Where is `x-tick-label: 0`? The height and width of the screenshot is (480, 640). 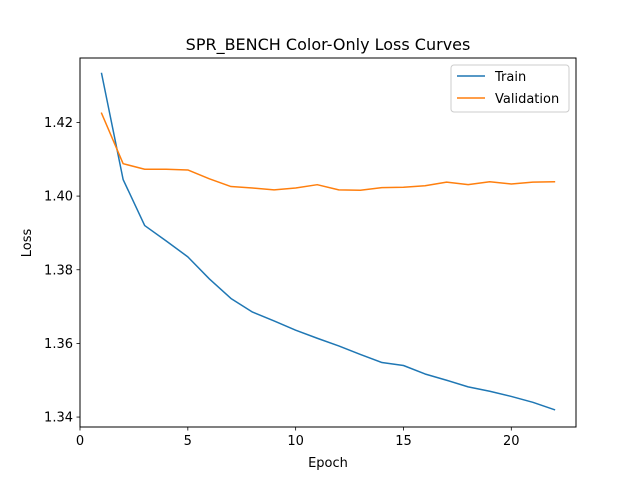 x-tick-label: 0 is located at coordinates (80, 441).